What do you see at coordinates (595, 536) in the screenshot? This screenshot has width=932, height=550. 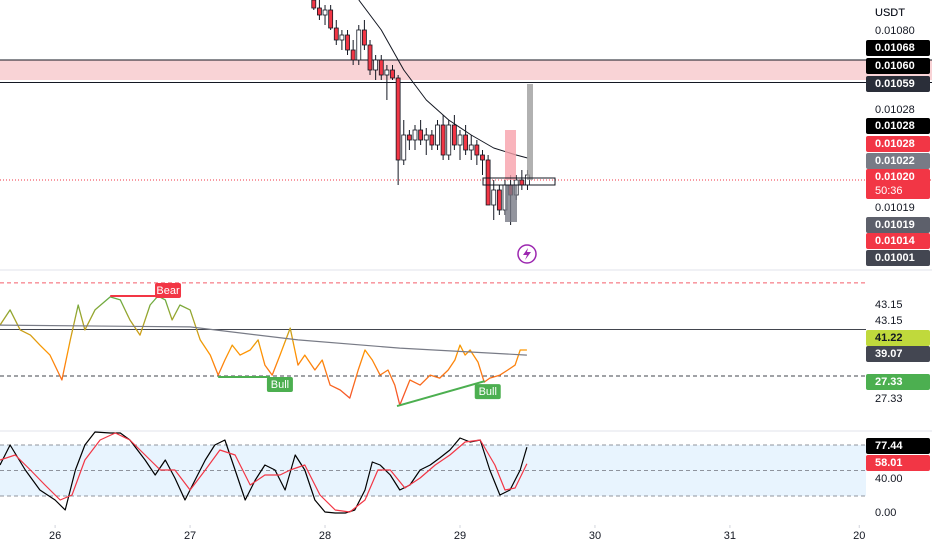 I see `x-tick-label: 30` at bounding box center [595, 536].